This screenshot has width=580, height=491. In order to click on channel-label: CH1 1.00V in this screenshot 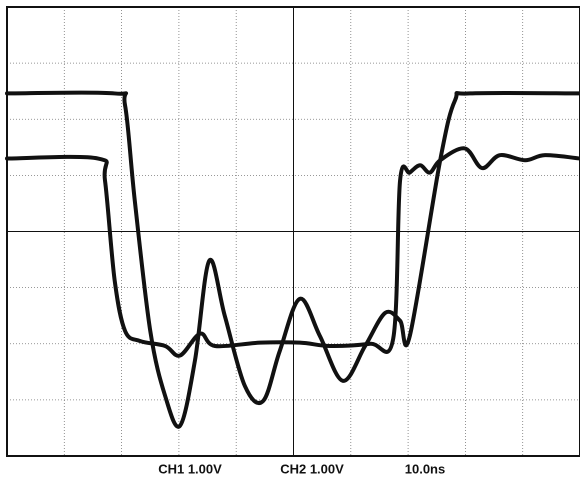, I will do `click(190, 468)`.